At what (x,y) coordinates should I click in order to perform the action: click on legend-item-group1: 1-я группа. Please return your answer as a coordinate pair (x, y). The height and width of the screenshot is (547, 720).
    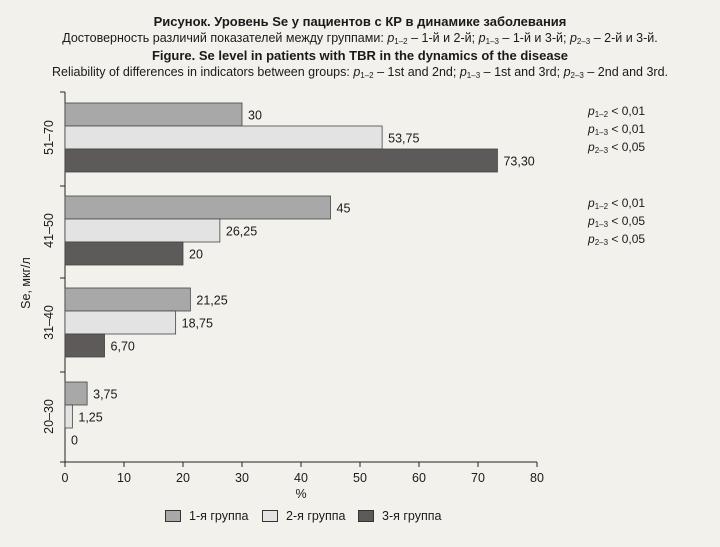
    Looking at the image, I should click on (206, 516).